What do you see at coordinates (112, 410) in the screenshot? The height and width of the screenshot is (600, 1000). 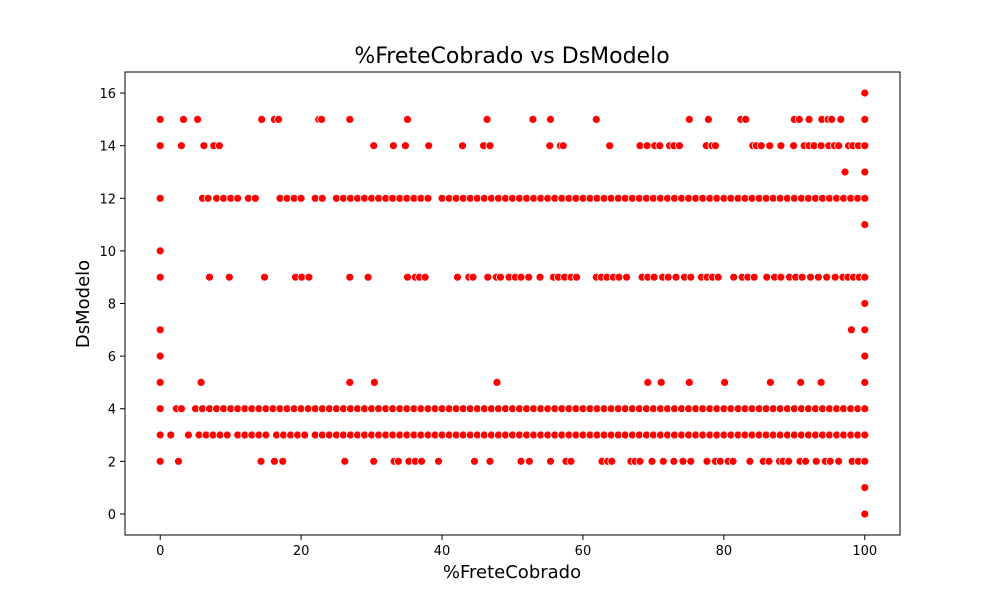 I see `y-tick-label: 4` at bounding box center [112, 410].